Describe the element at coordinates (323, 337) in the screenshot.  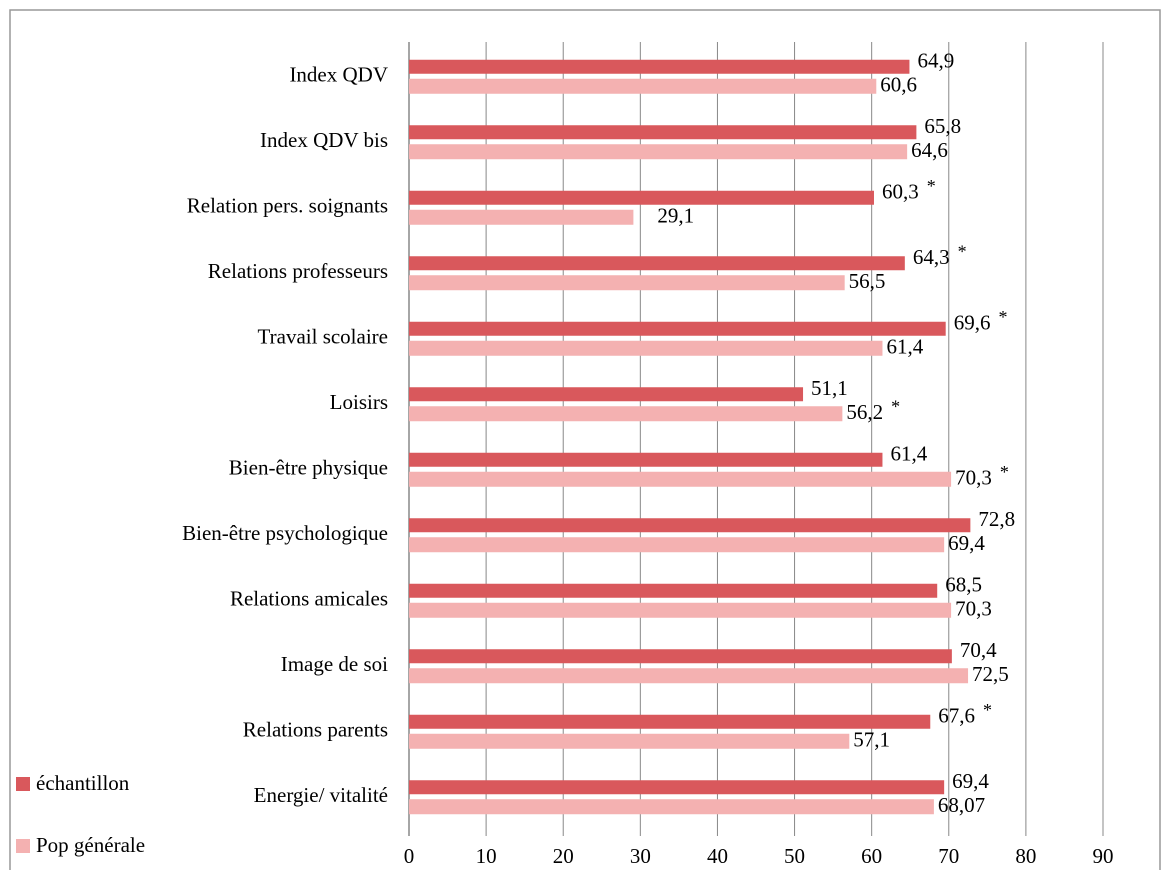
I see `category-label: Travail scolaire` at that location.